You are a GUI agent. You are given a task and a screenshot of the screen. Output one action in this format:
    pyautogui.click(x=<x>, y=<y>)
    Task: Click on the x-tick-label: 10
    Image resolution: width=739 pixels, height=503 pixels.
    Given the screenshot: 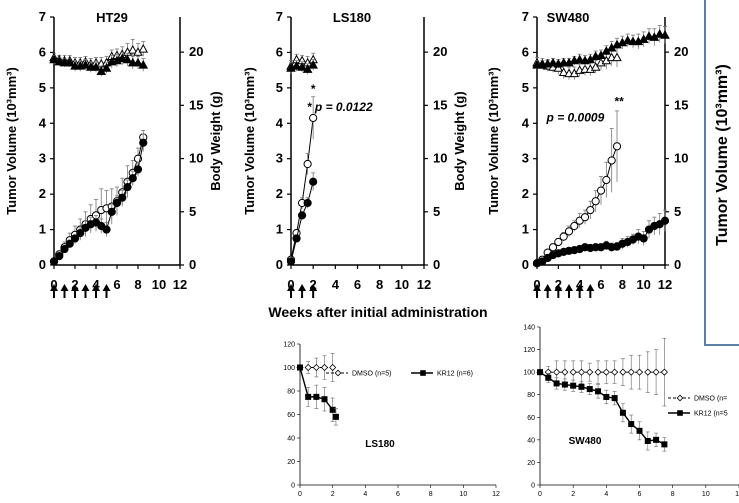 What is the action you would take?
    pyautogui.click(x=463, y=494)
    